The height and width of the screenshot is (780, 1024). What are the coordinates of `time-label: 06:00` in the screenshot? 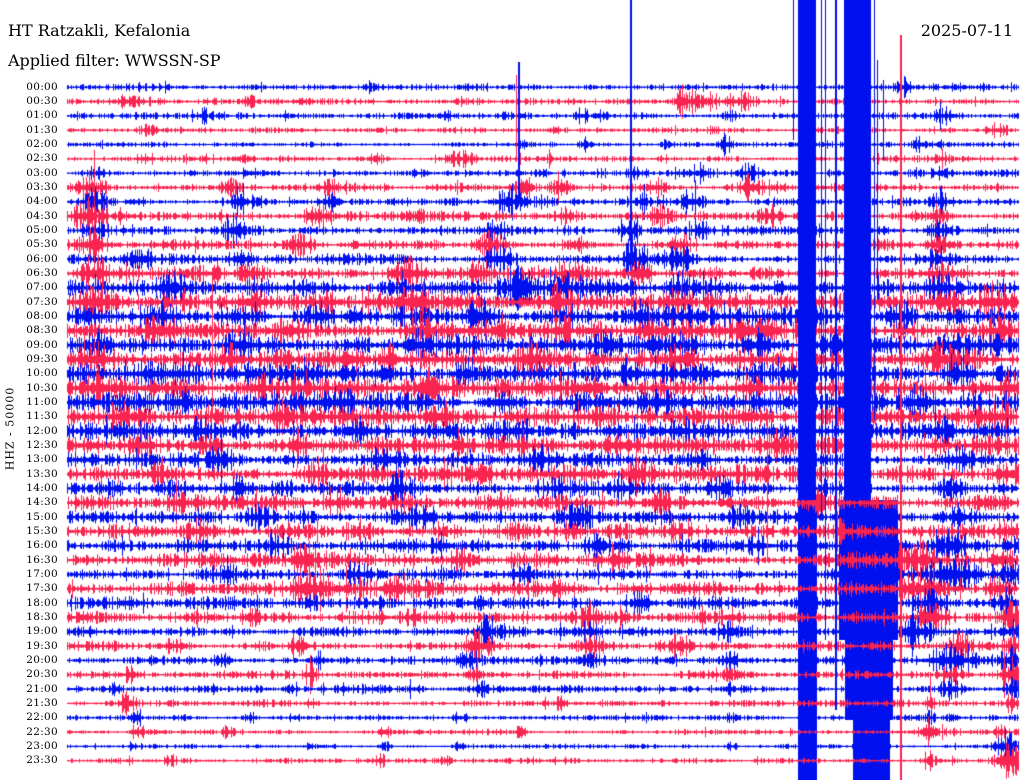 It's located at (42, 258).